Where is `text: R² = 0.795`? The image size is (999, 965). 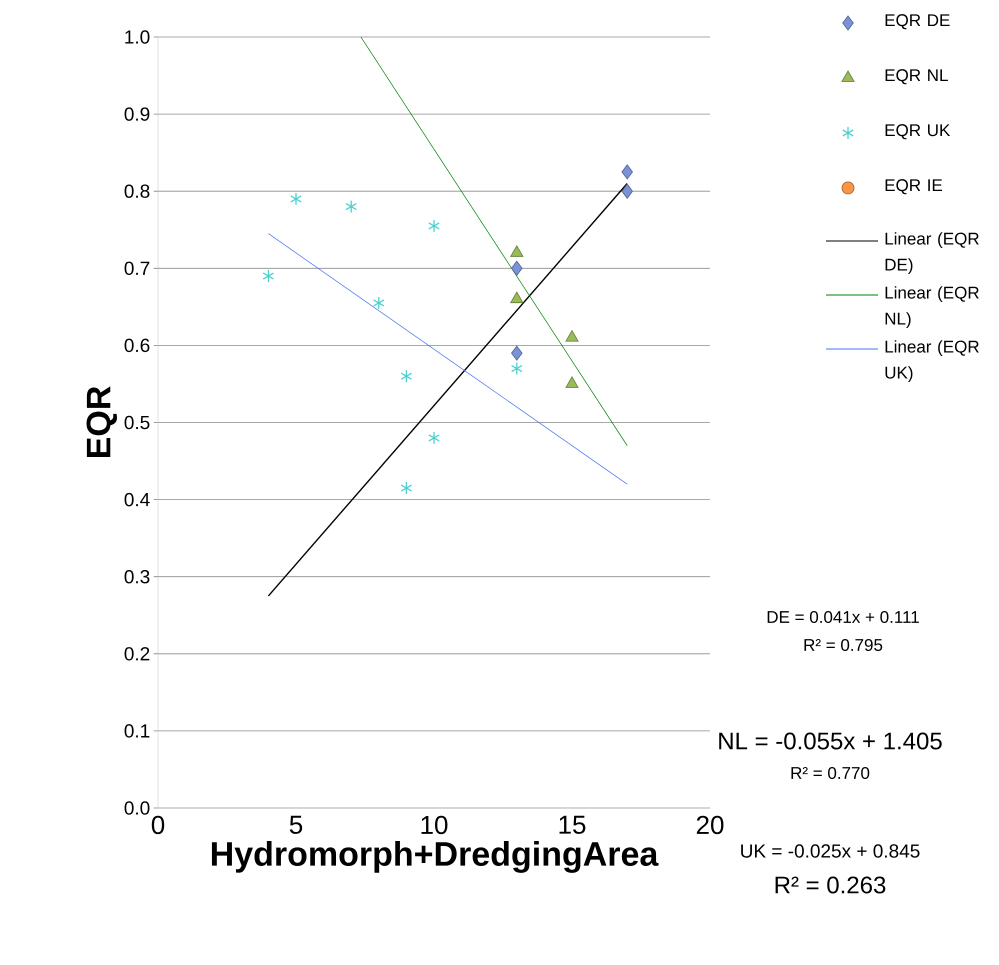 text: R² = 0.795 is located at coordinates (843, 645).